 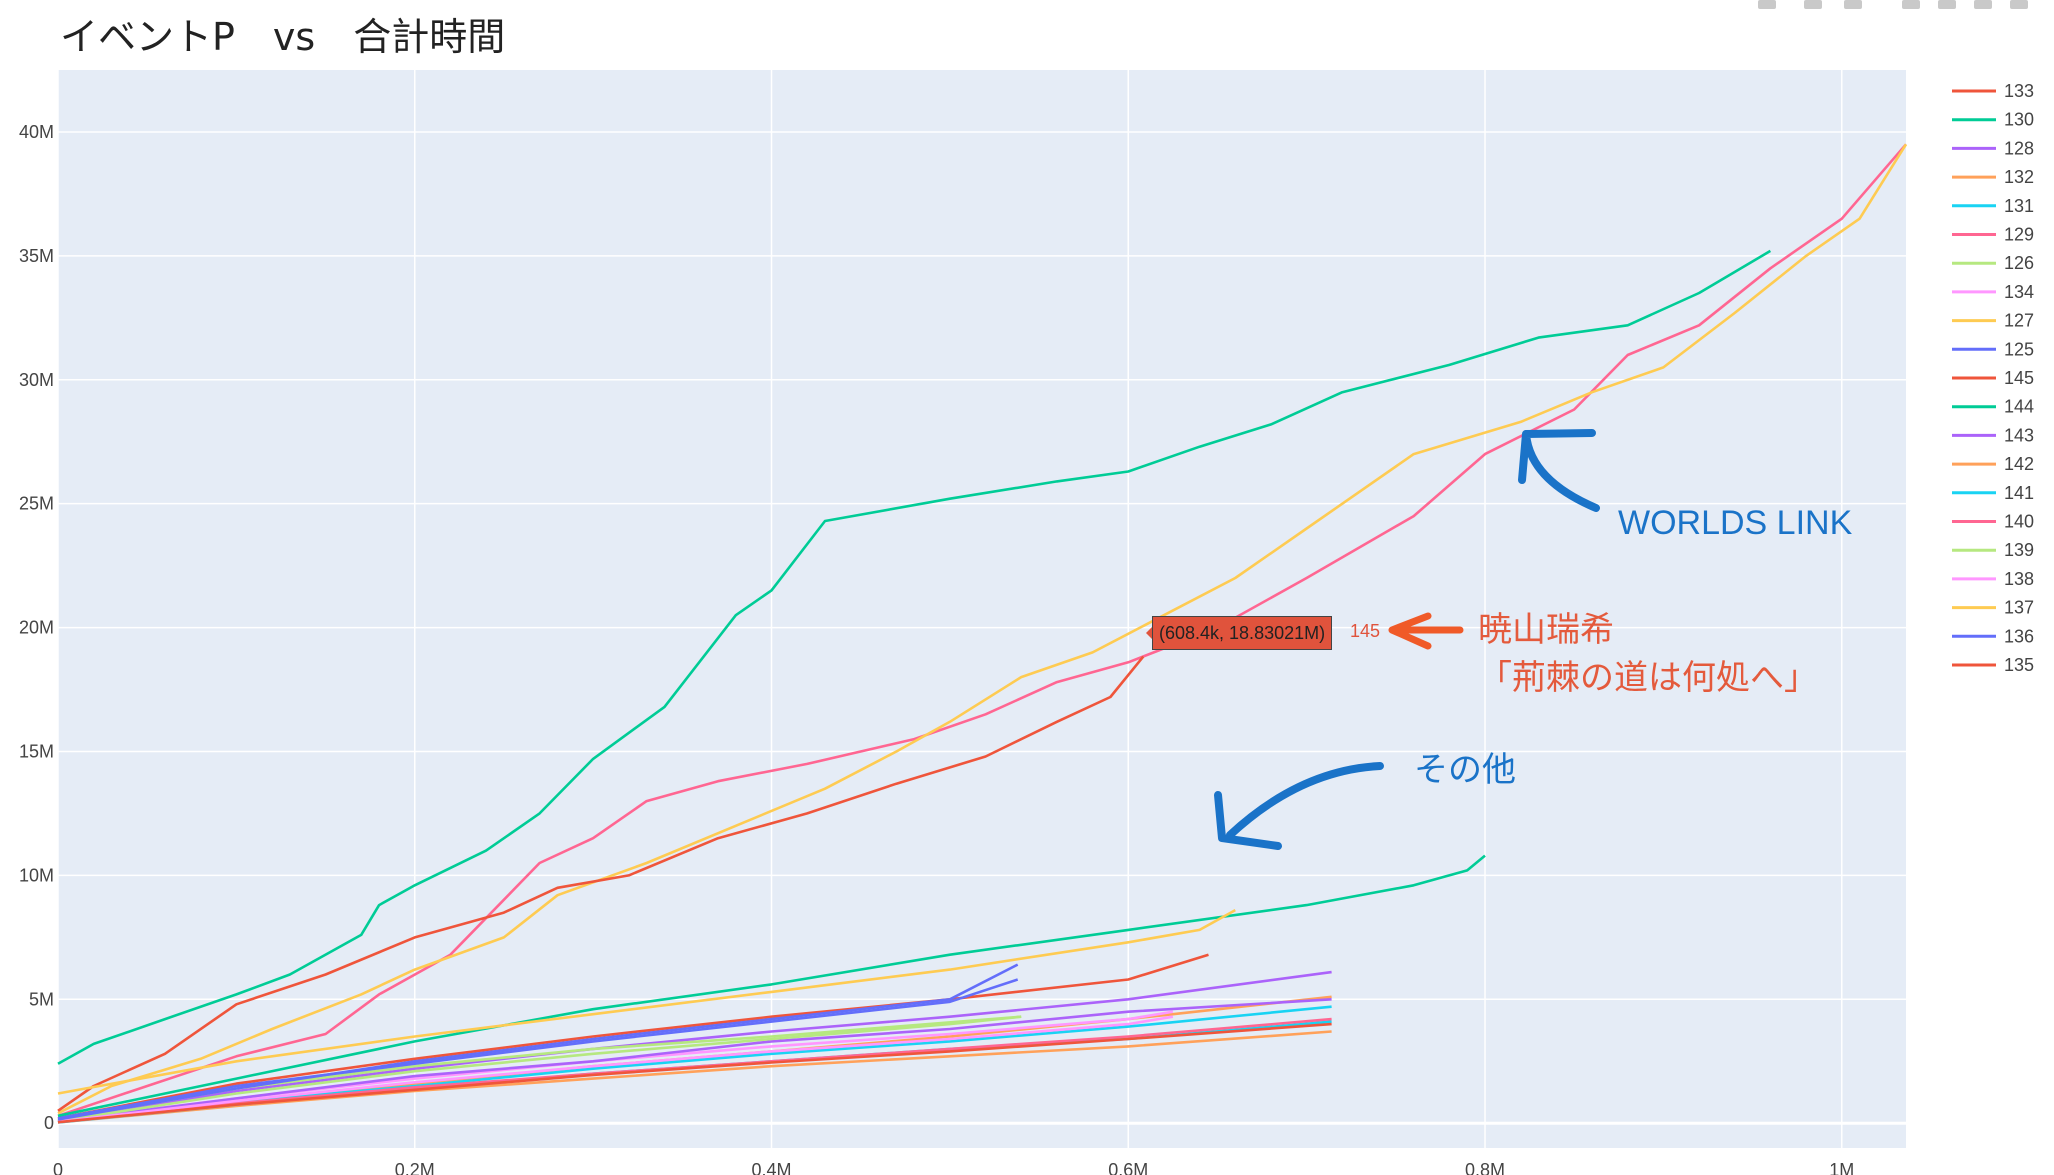 What do you see at coordinates (2019, 177) in the screenshot?
I see `legend-label: 132` at bounding box center [2019, 177].